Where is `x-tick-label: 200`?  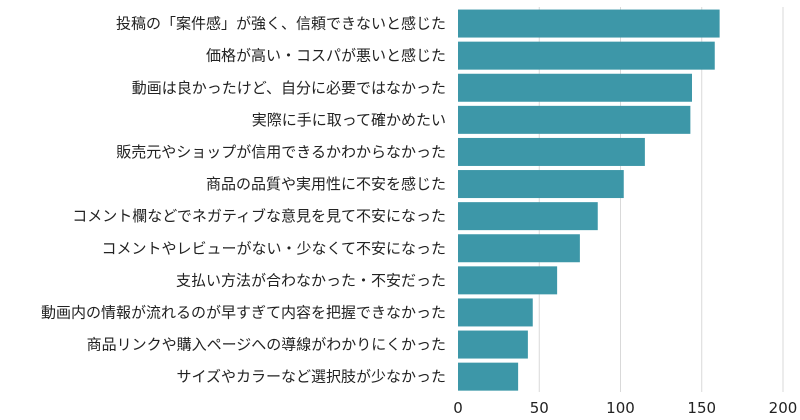 x-tick-label: 200 is located at coordinates (783, 408).